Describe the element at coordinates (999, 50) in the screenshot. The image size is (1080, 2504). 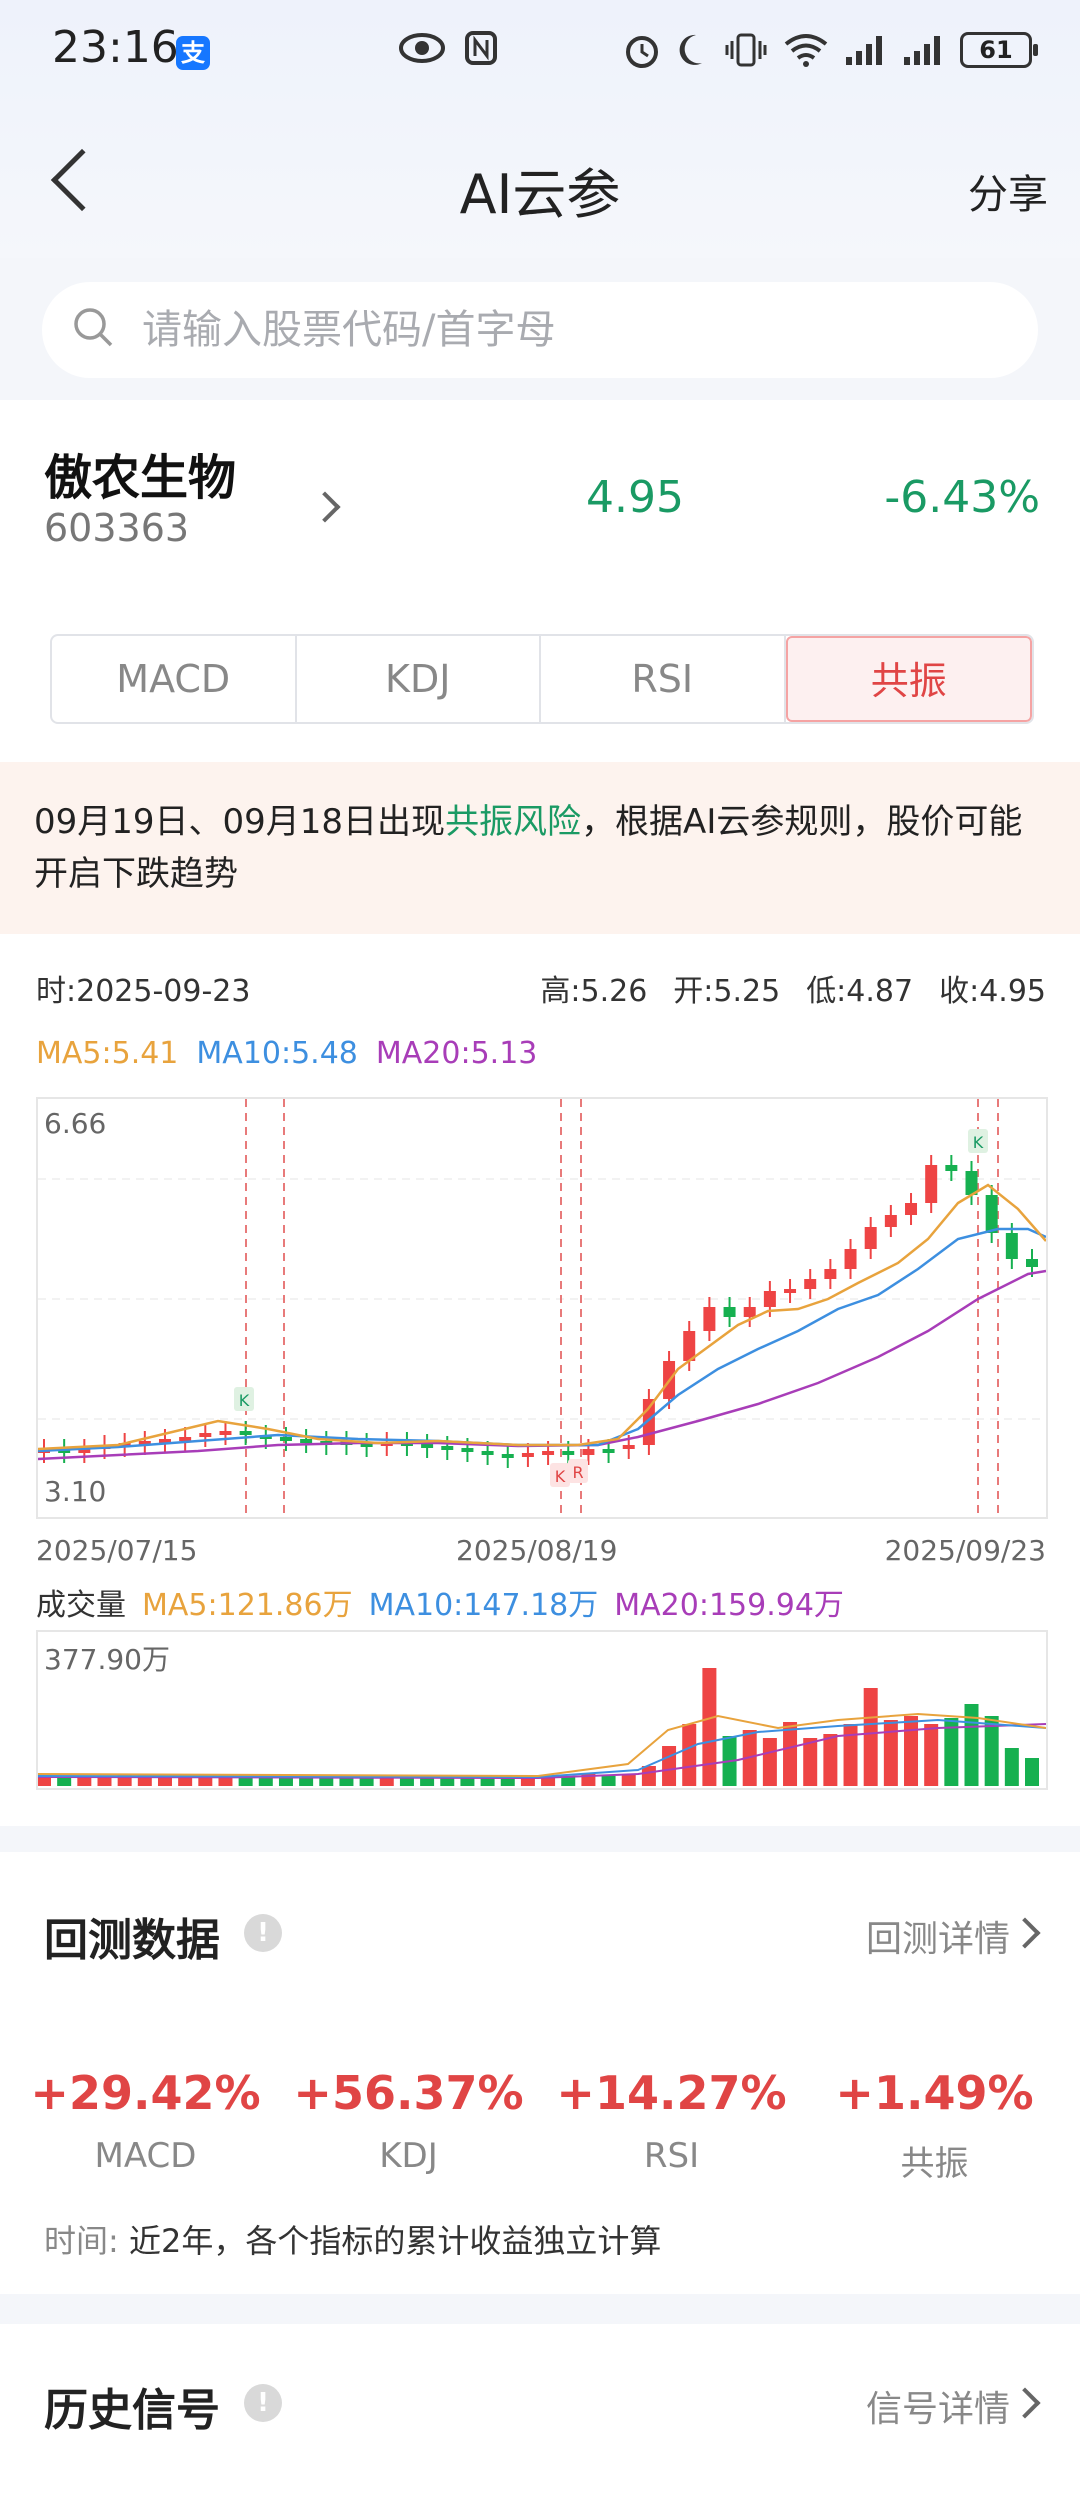
I see `battery-indicator: 61` at that location.